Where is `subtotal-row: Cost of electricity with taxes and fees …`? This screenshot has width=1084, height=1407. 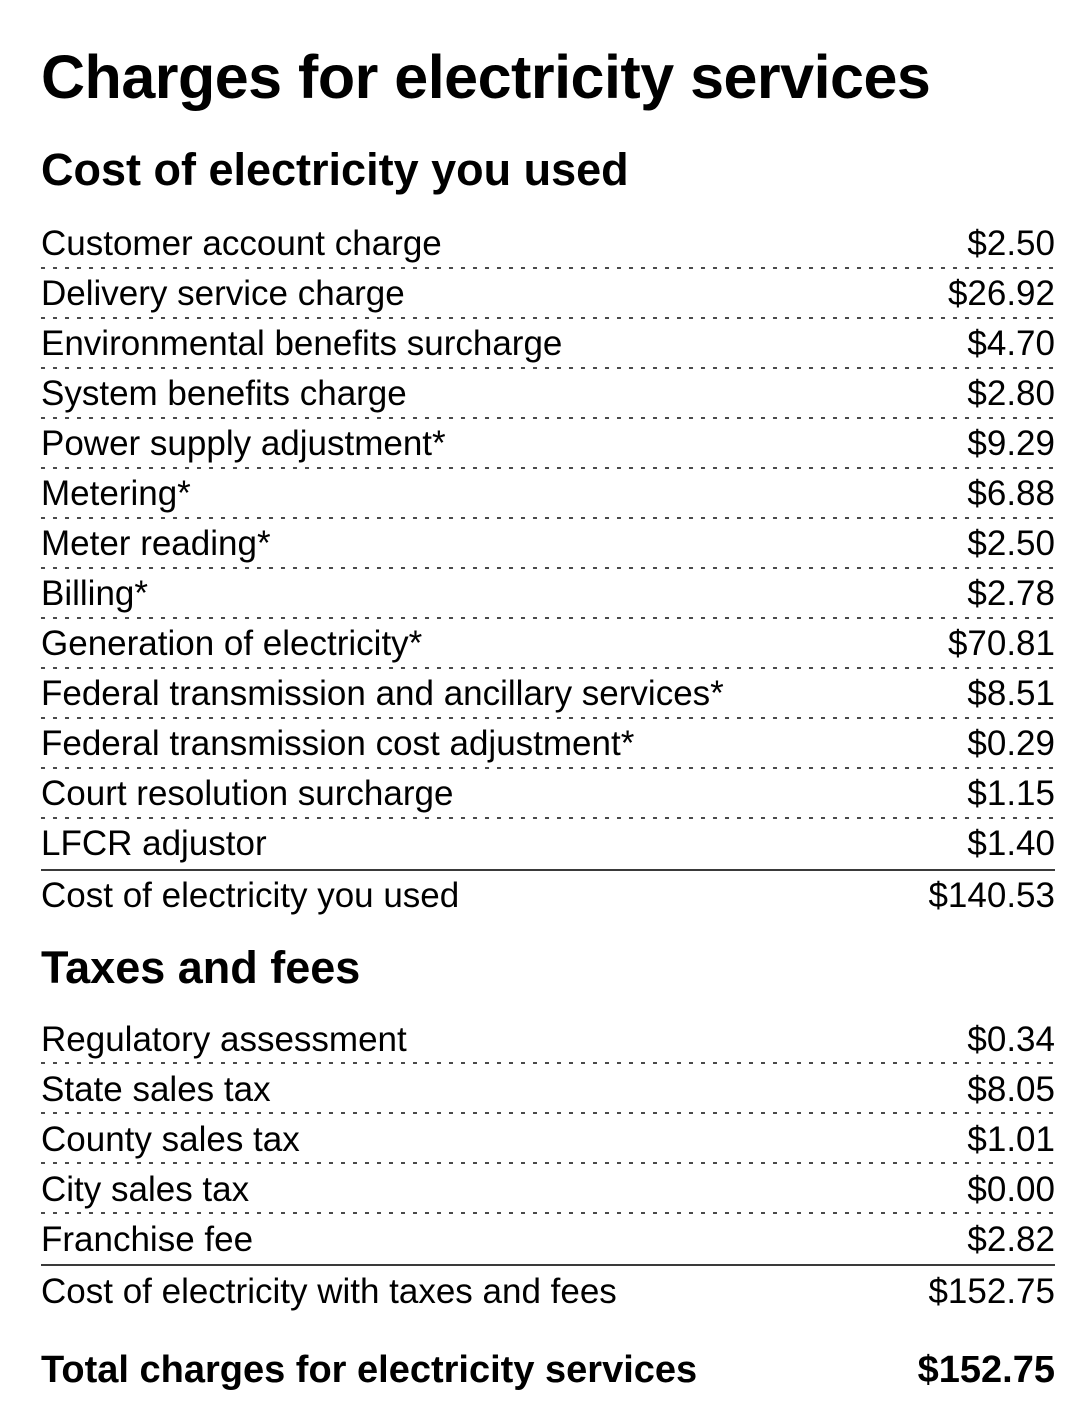
subtotal-row: Cost of electricity with taxes and fees … is located at coordinates (548, 1290).